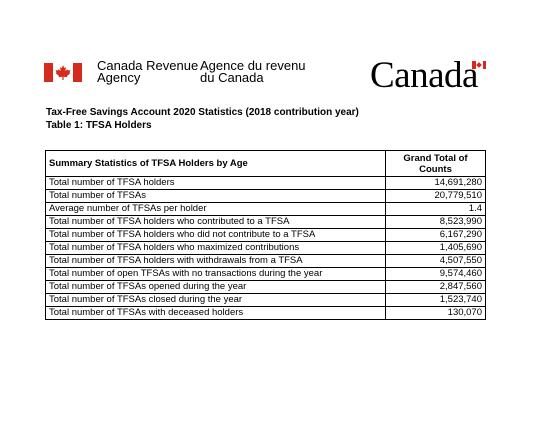 The height and width of the screenshot is (448, 546). What do you see at coordinates (216, 196) in the screenshot?
I see `row-label: Total number of TFSAs` at bounding box center [216, 196].